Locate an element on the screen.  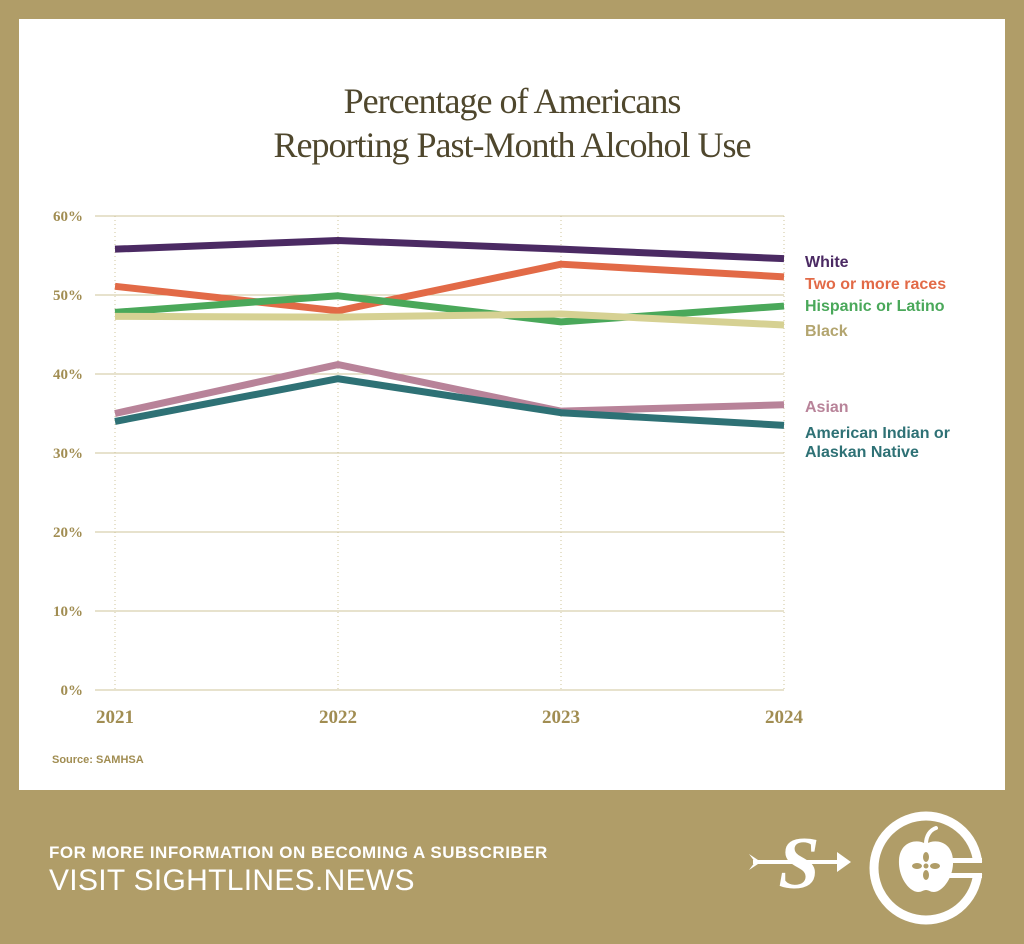
chart-title-line-1: Percentage of Americans is located at coordinates (512, 101).